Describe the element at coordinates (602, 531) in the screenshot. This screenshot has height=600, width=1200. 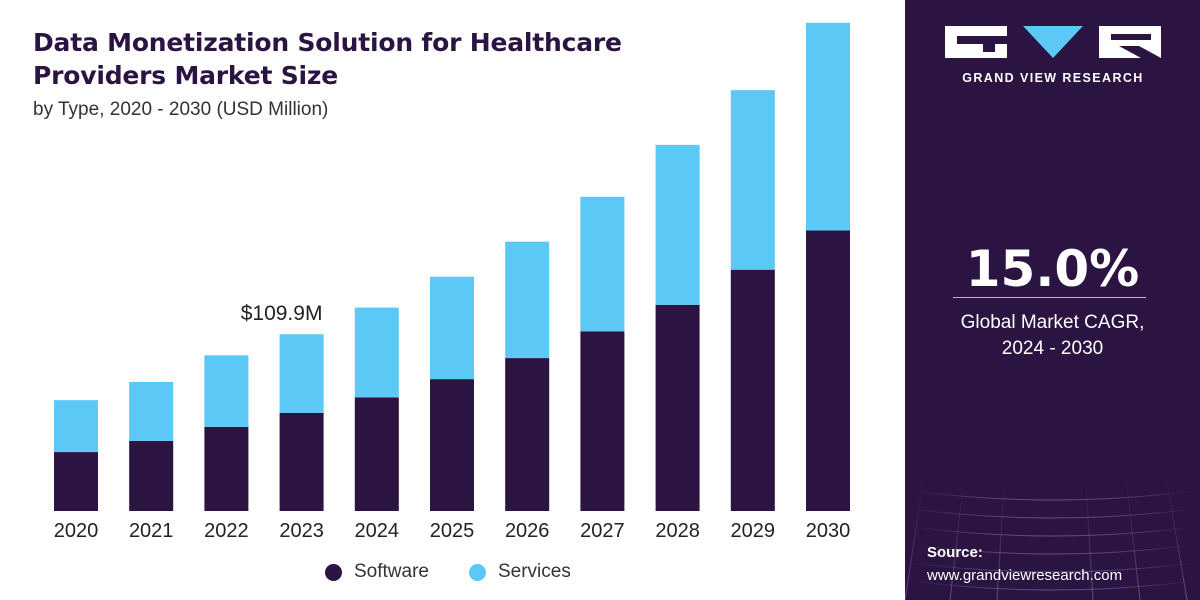
I see `x-tick-label-2027: 2027` at that location.